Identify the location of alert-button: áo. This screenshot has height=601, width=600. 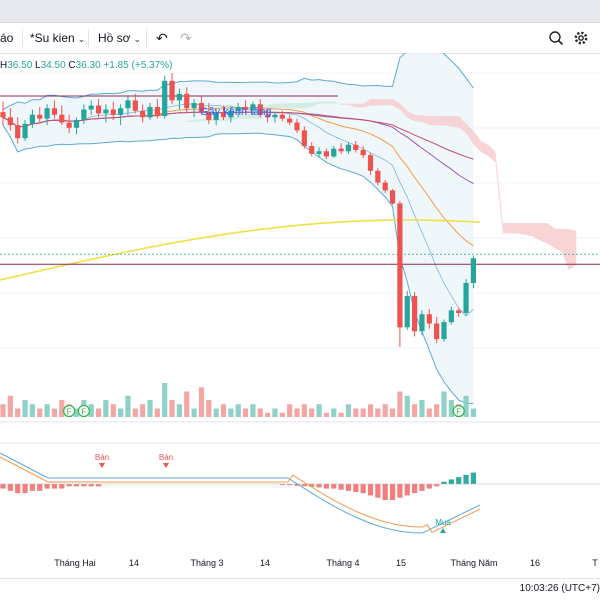
(7, 38).